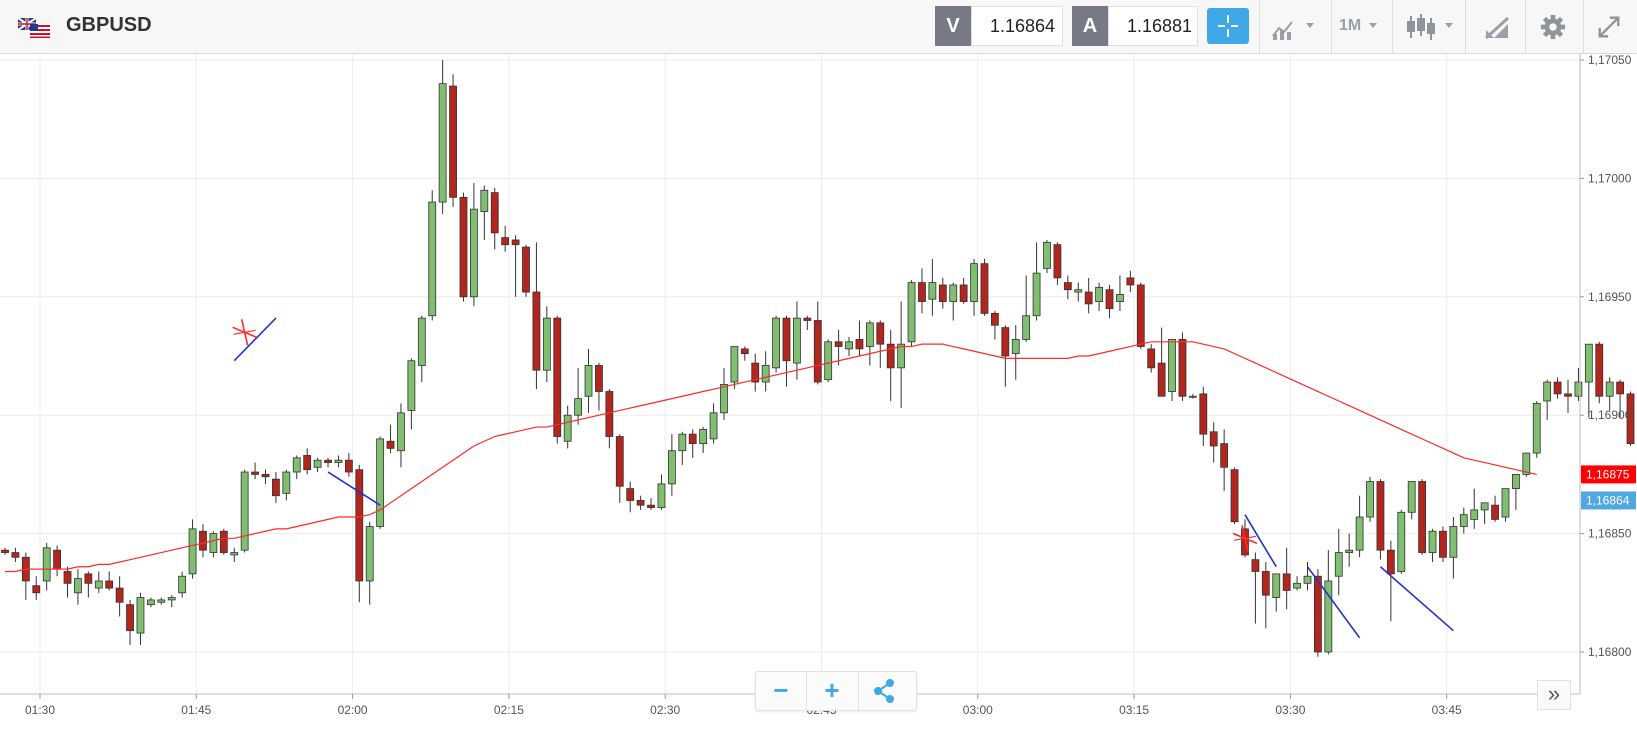 Image resolution: width=1637 pixels, height=729 pixels. I want to click on instrument-symbol: GBPUSD, so click(109, 25).